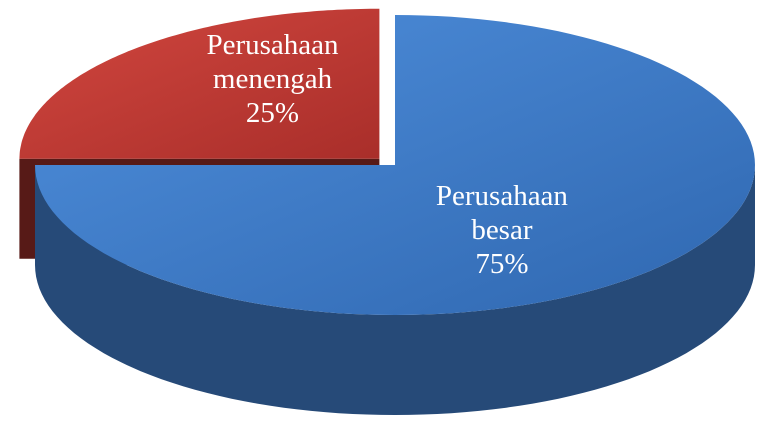  Describe the element at coordinates (502, 263) in the screenshot. I see `slice-value: 75%` at that location.